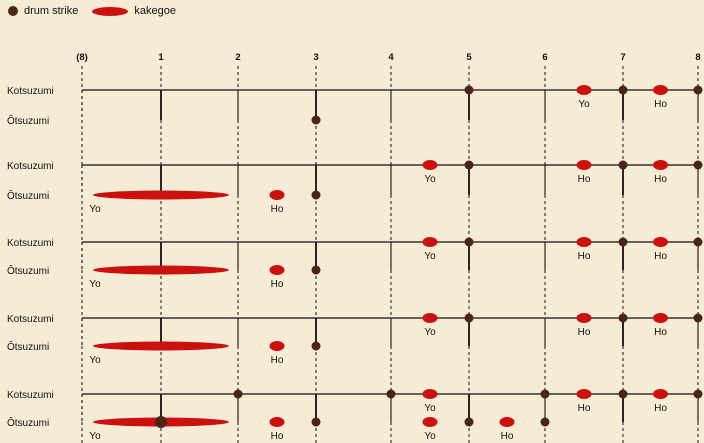 This screenshot has height=443, width=704. Describe the element at coordinates (697, 57) in the screenshot. I see `beat-label-8: 8` at that location.